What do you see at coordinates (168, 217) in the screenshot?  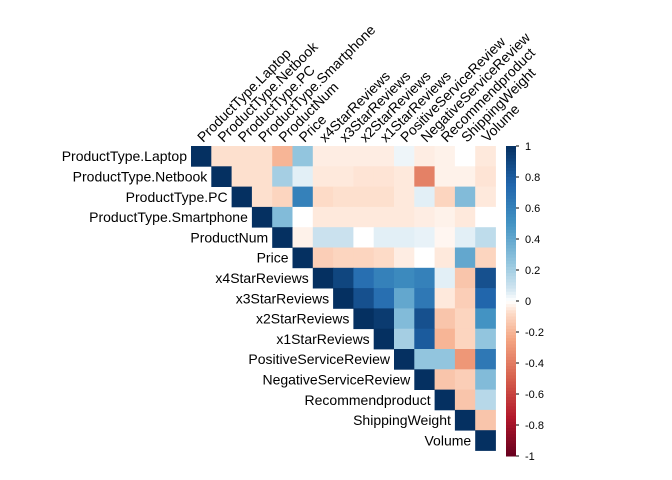 I see `row-label: ProductType.Smartphone` at bounding box center [168, 217].